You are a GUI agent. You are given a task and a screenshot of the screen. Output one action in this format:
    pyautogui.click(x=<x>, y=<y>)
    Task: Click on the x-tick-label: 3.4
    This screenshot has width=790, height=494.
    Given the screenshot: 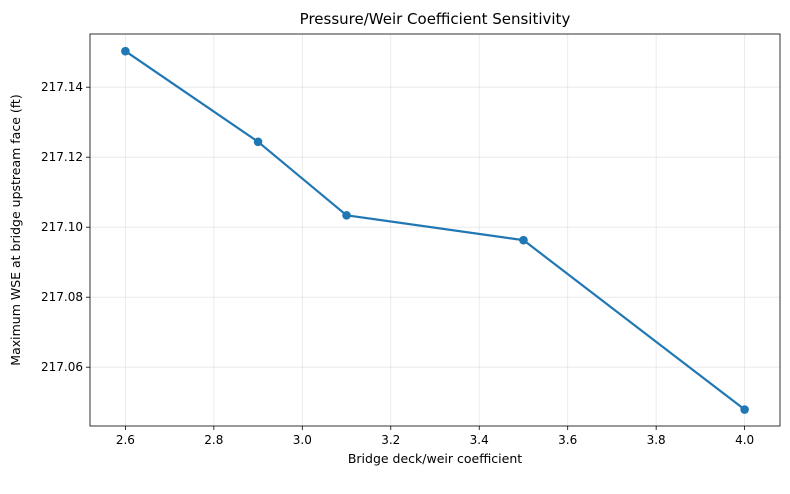 What is the action you would take?
    pyautogui.click(x=479, y=440)
    